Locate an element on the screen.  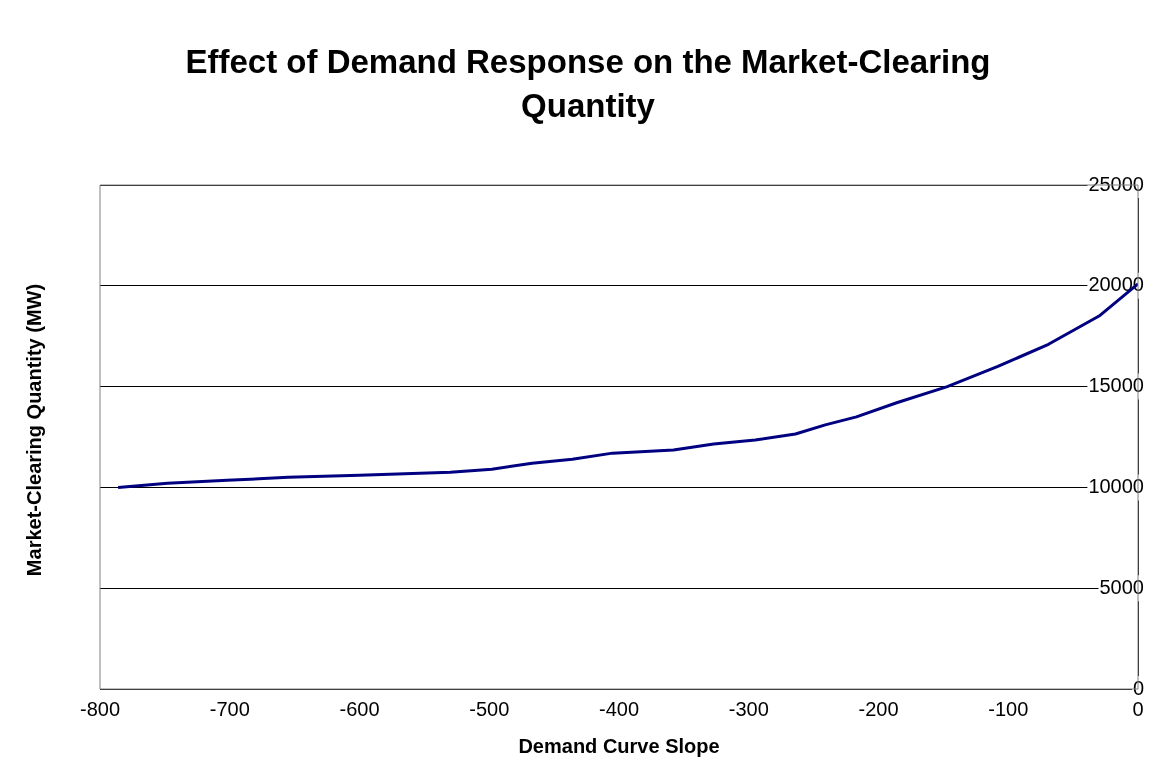
y-tick-label: 25000 is located at coordinates (1116, 183).